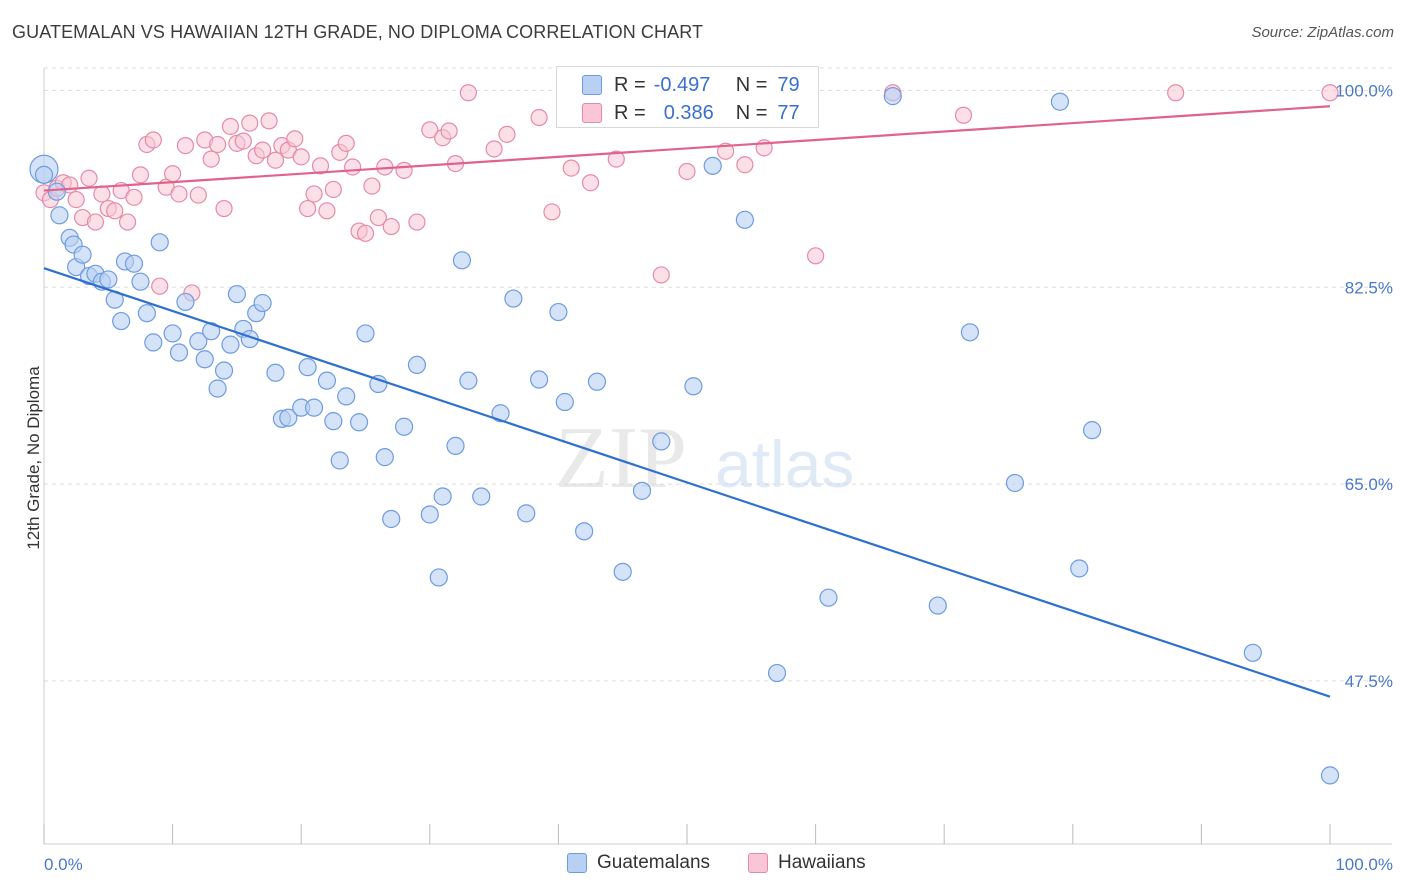 Image resolution: width=1406 pixels, height=892 pixels. What do you see at coordinates (1364, 864) in the screenshot?
I see `x-tick-label: 100.0%` at bounding box center [1364, 864].